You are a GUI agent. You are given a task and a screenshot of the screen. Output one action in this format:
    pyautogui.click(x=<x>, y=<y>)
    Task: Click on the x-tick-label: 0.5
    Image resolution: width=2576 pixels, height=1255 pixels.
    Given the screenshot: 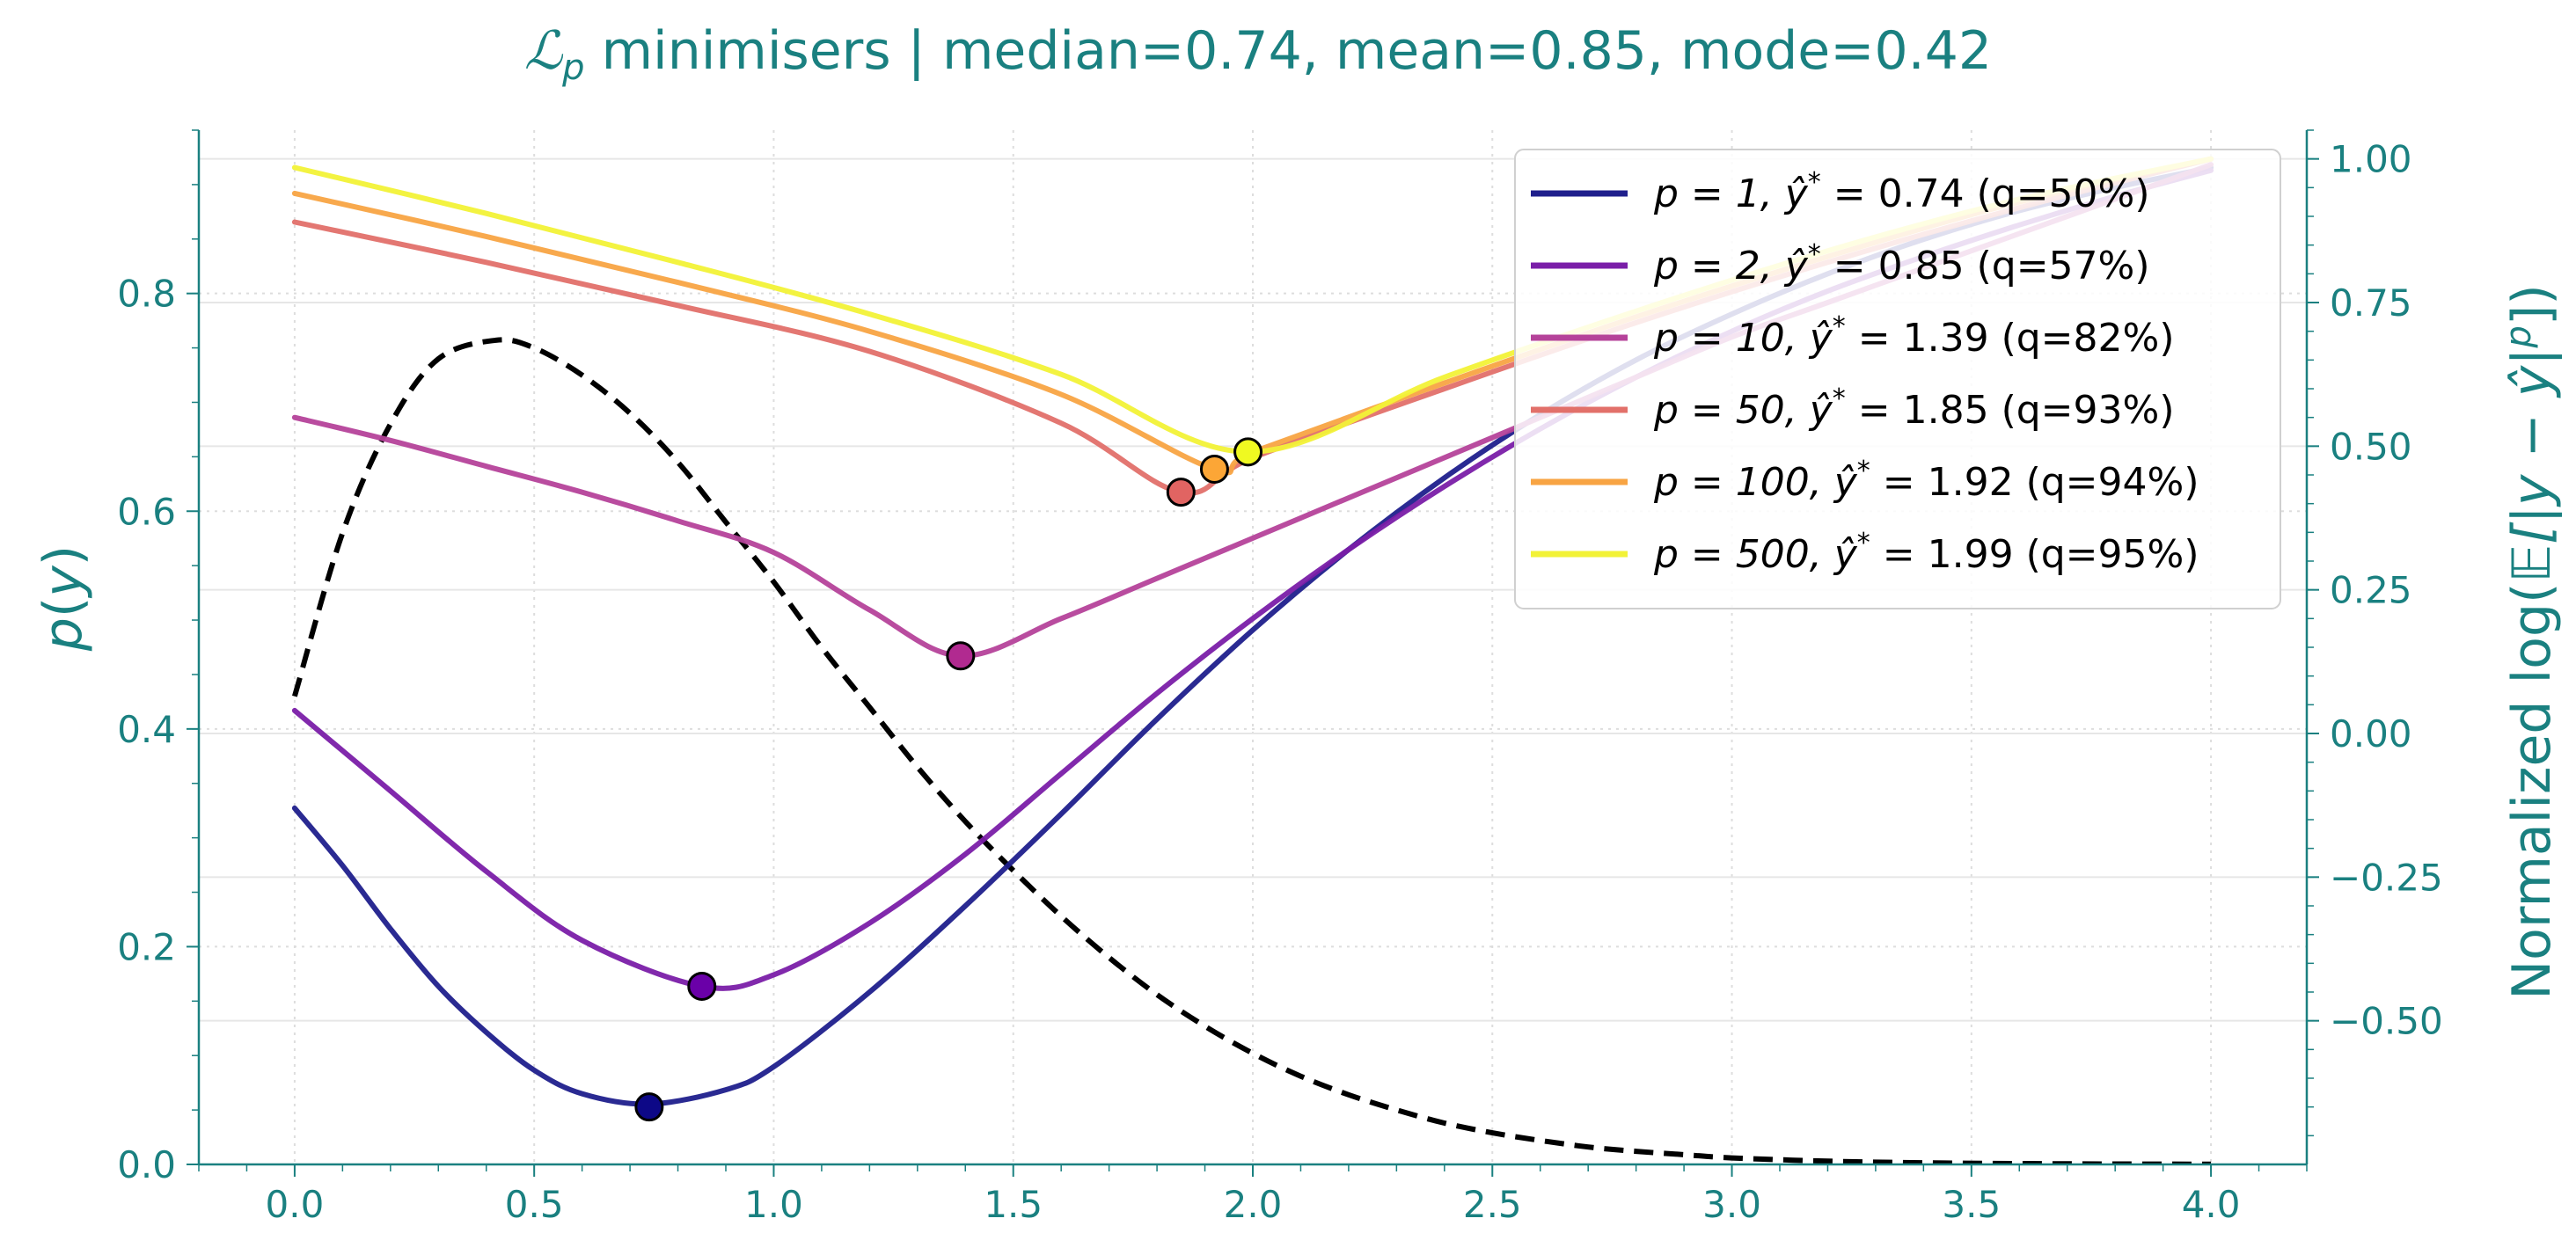 What is the action you would take?
    pyautogui.click(x=534, y=1204)
    